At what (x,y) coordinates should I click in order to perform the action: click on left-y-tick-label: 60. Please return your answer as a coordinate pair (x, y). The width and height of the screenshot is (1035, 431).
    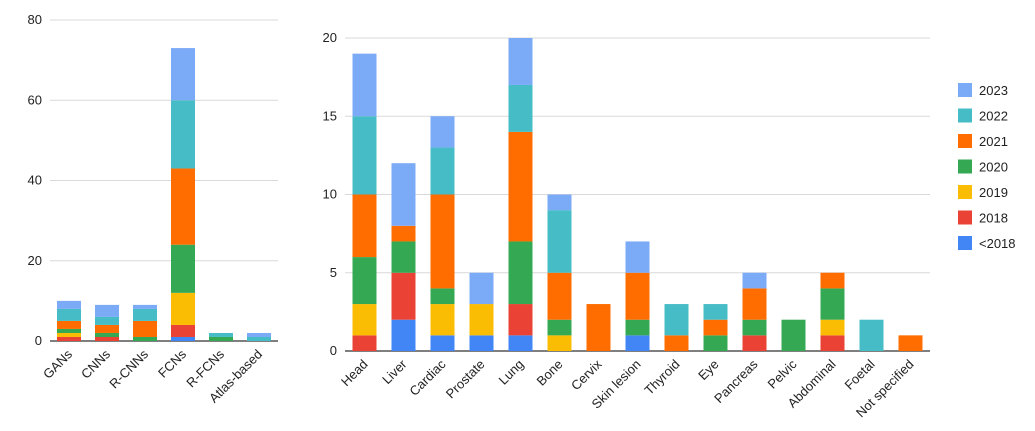
    Looking at the image, I should click on (35, 99).